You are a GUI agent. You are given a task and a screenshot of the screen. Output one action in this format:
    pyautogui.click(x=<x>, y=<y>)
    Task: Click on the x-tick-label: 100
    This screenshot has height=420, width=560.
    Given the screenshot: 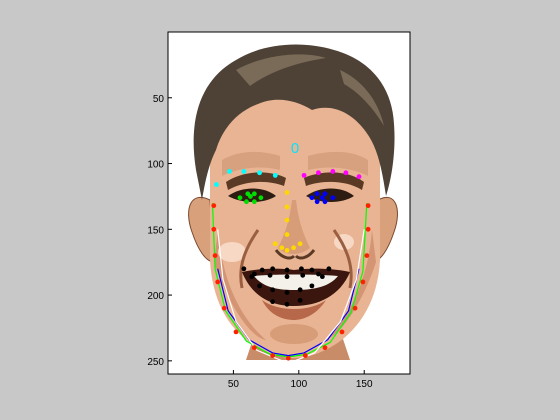 What is the action you would take?
    pyautogui.click(x=298, y=384)
    